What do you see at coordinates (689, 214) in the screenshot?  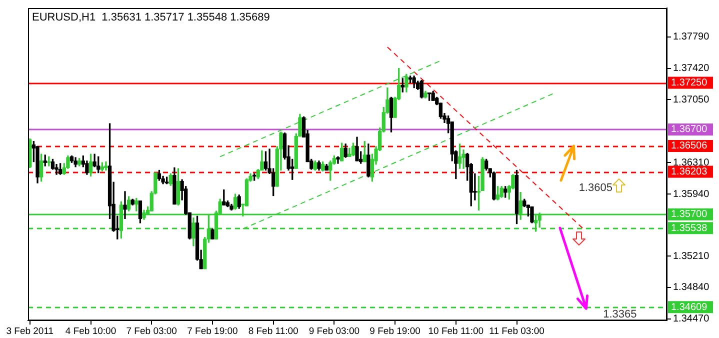 I see `ref-line-label: 1.35700` at bounding box center [689, 214].